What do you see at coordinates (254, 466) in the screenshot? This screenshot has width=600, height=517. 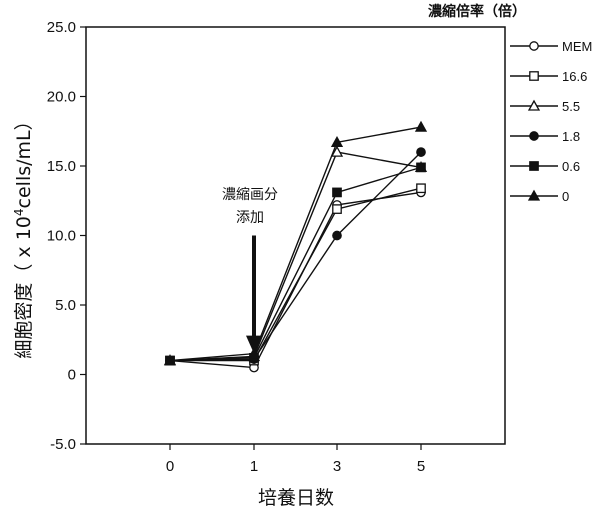 I see `x-tick-label: 1` at bounding box center [254, 466].